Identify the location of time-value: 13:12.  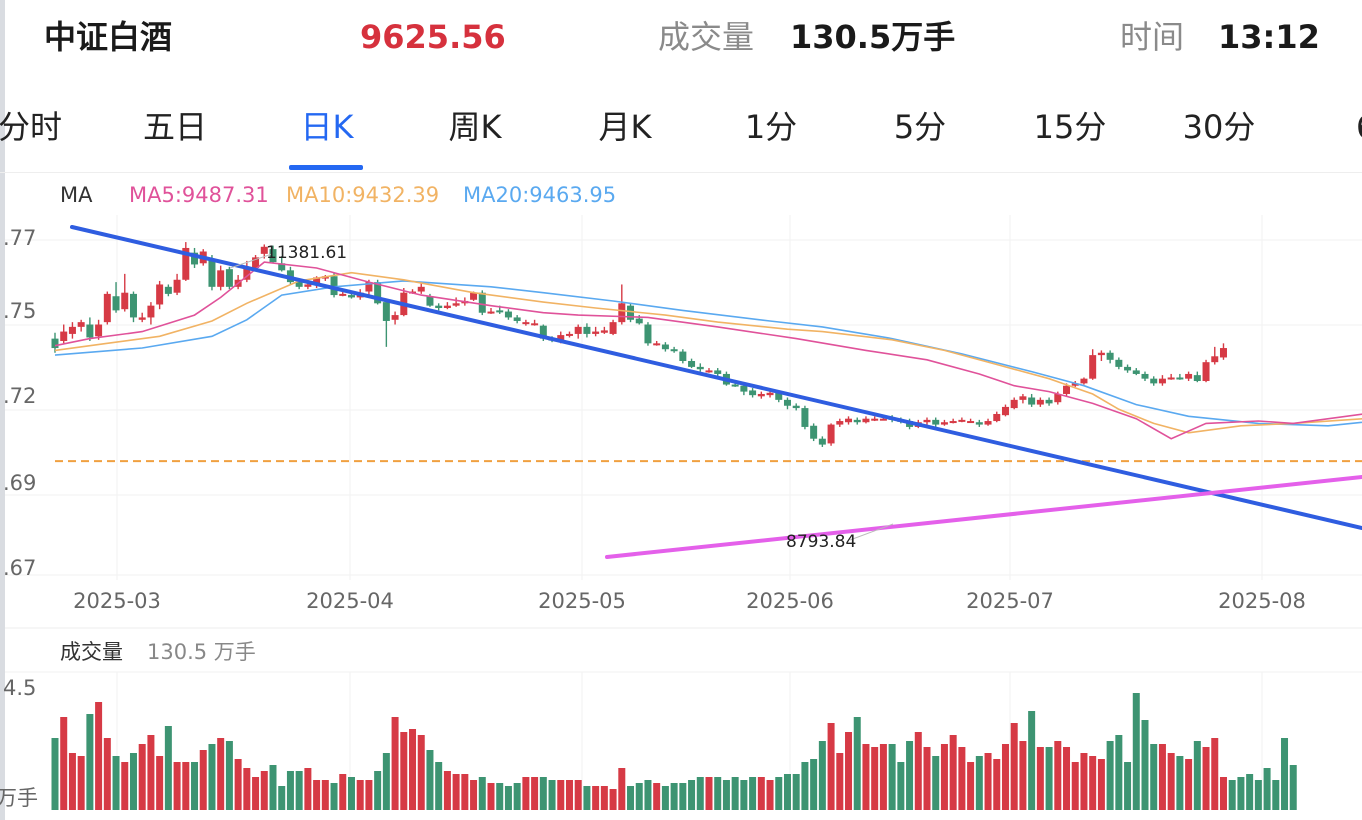
(1269, 37).